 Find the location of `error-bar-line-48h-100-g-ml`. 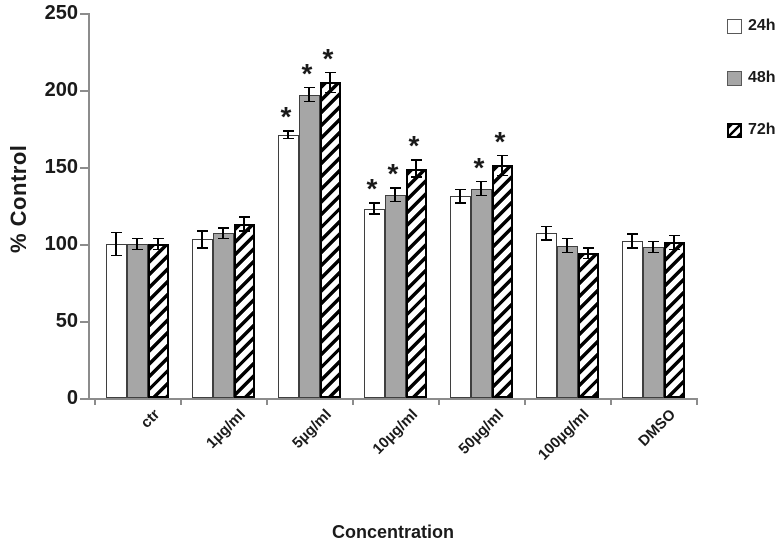

error-bar-line-48h-100-g-ml is located at coordinates (567, 245).